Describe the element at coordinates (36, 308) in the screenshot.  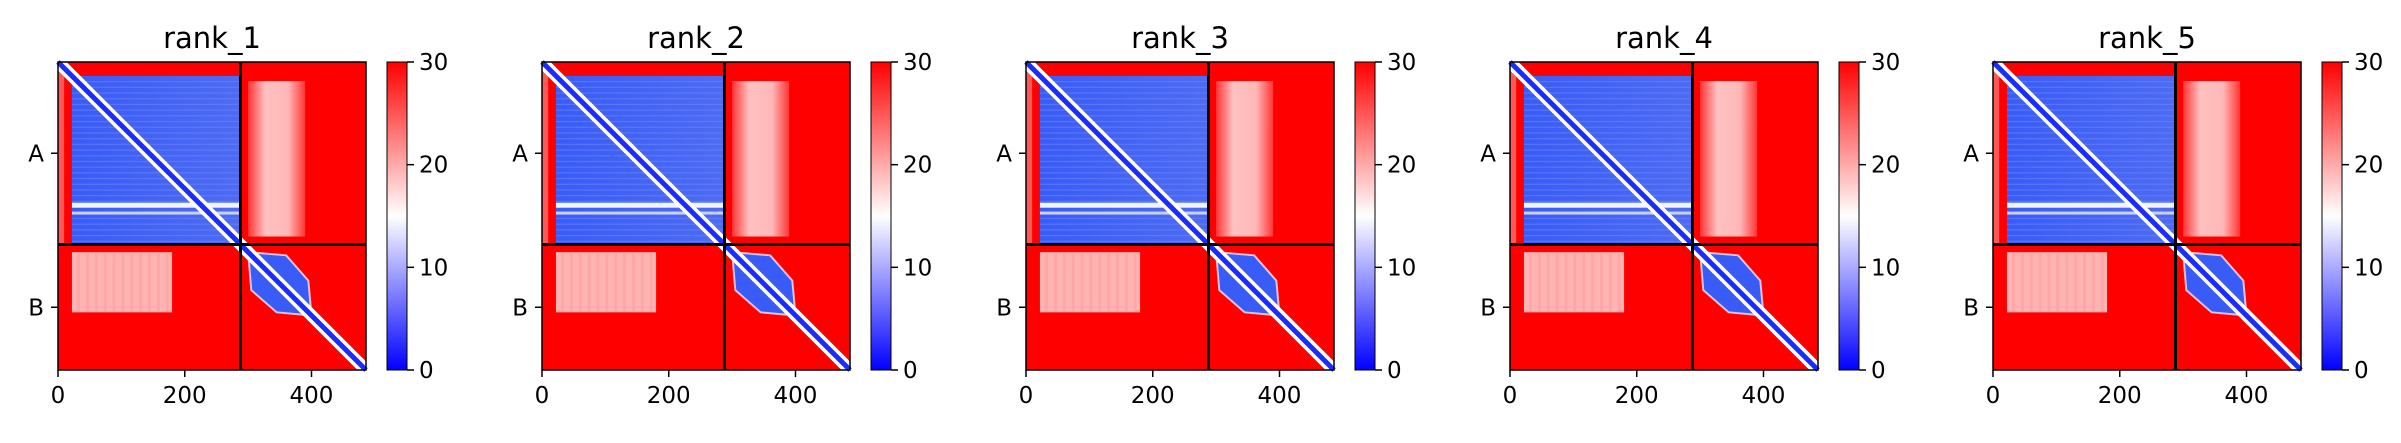
I see `y-tick-label: B` at that location.